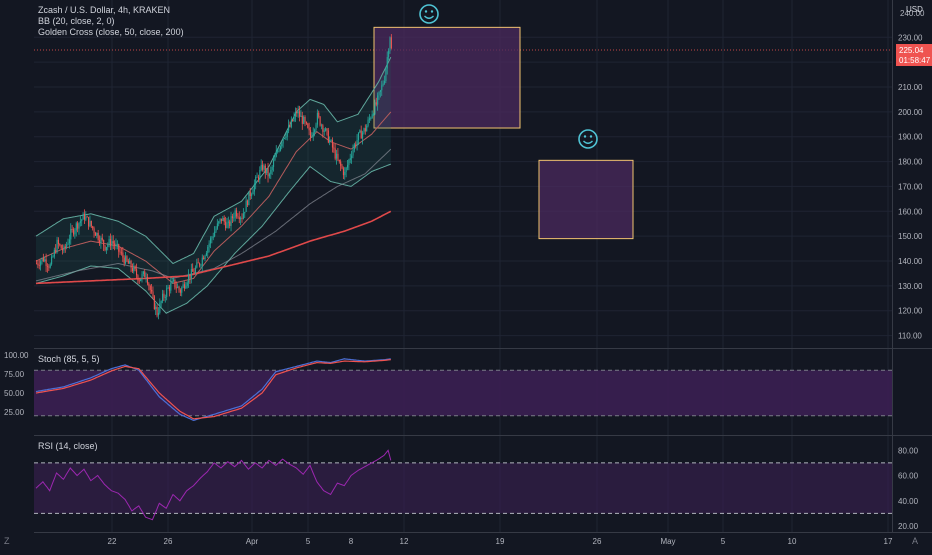 The width and height of the screenshot is (932, 555). What do you see at coordinates (910, 87) in the screenshot?
I see `price-tick-label: 210.00` at bounding box center [910, 87].